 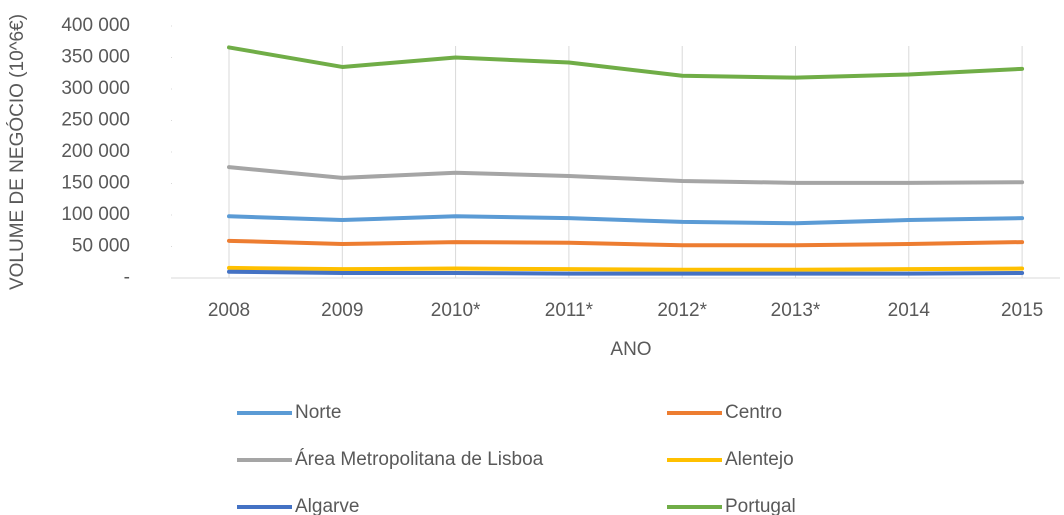 I want to click on y-tick-label: 200 000, so click(x=95, y=151).